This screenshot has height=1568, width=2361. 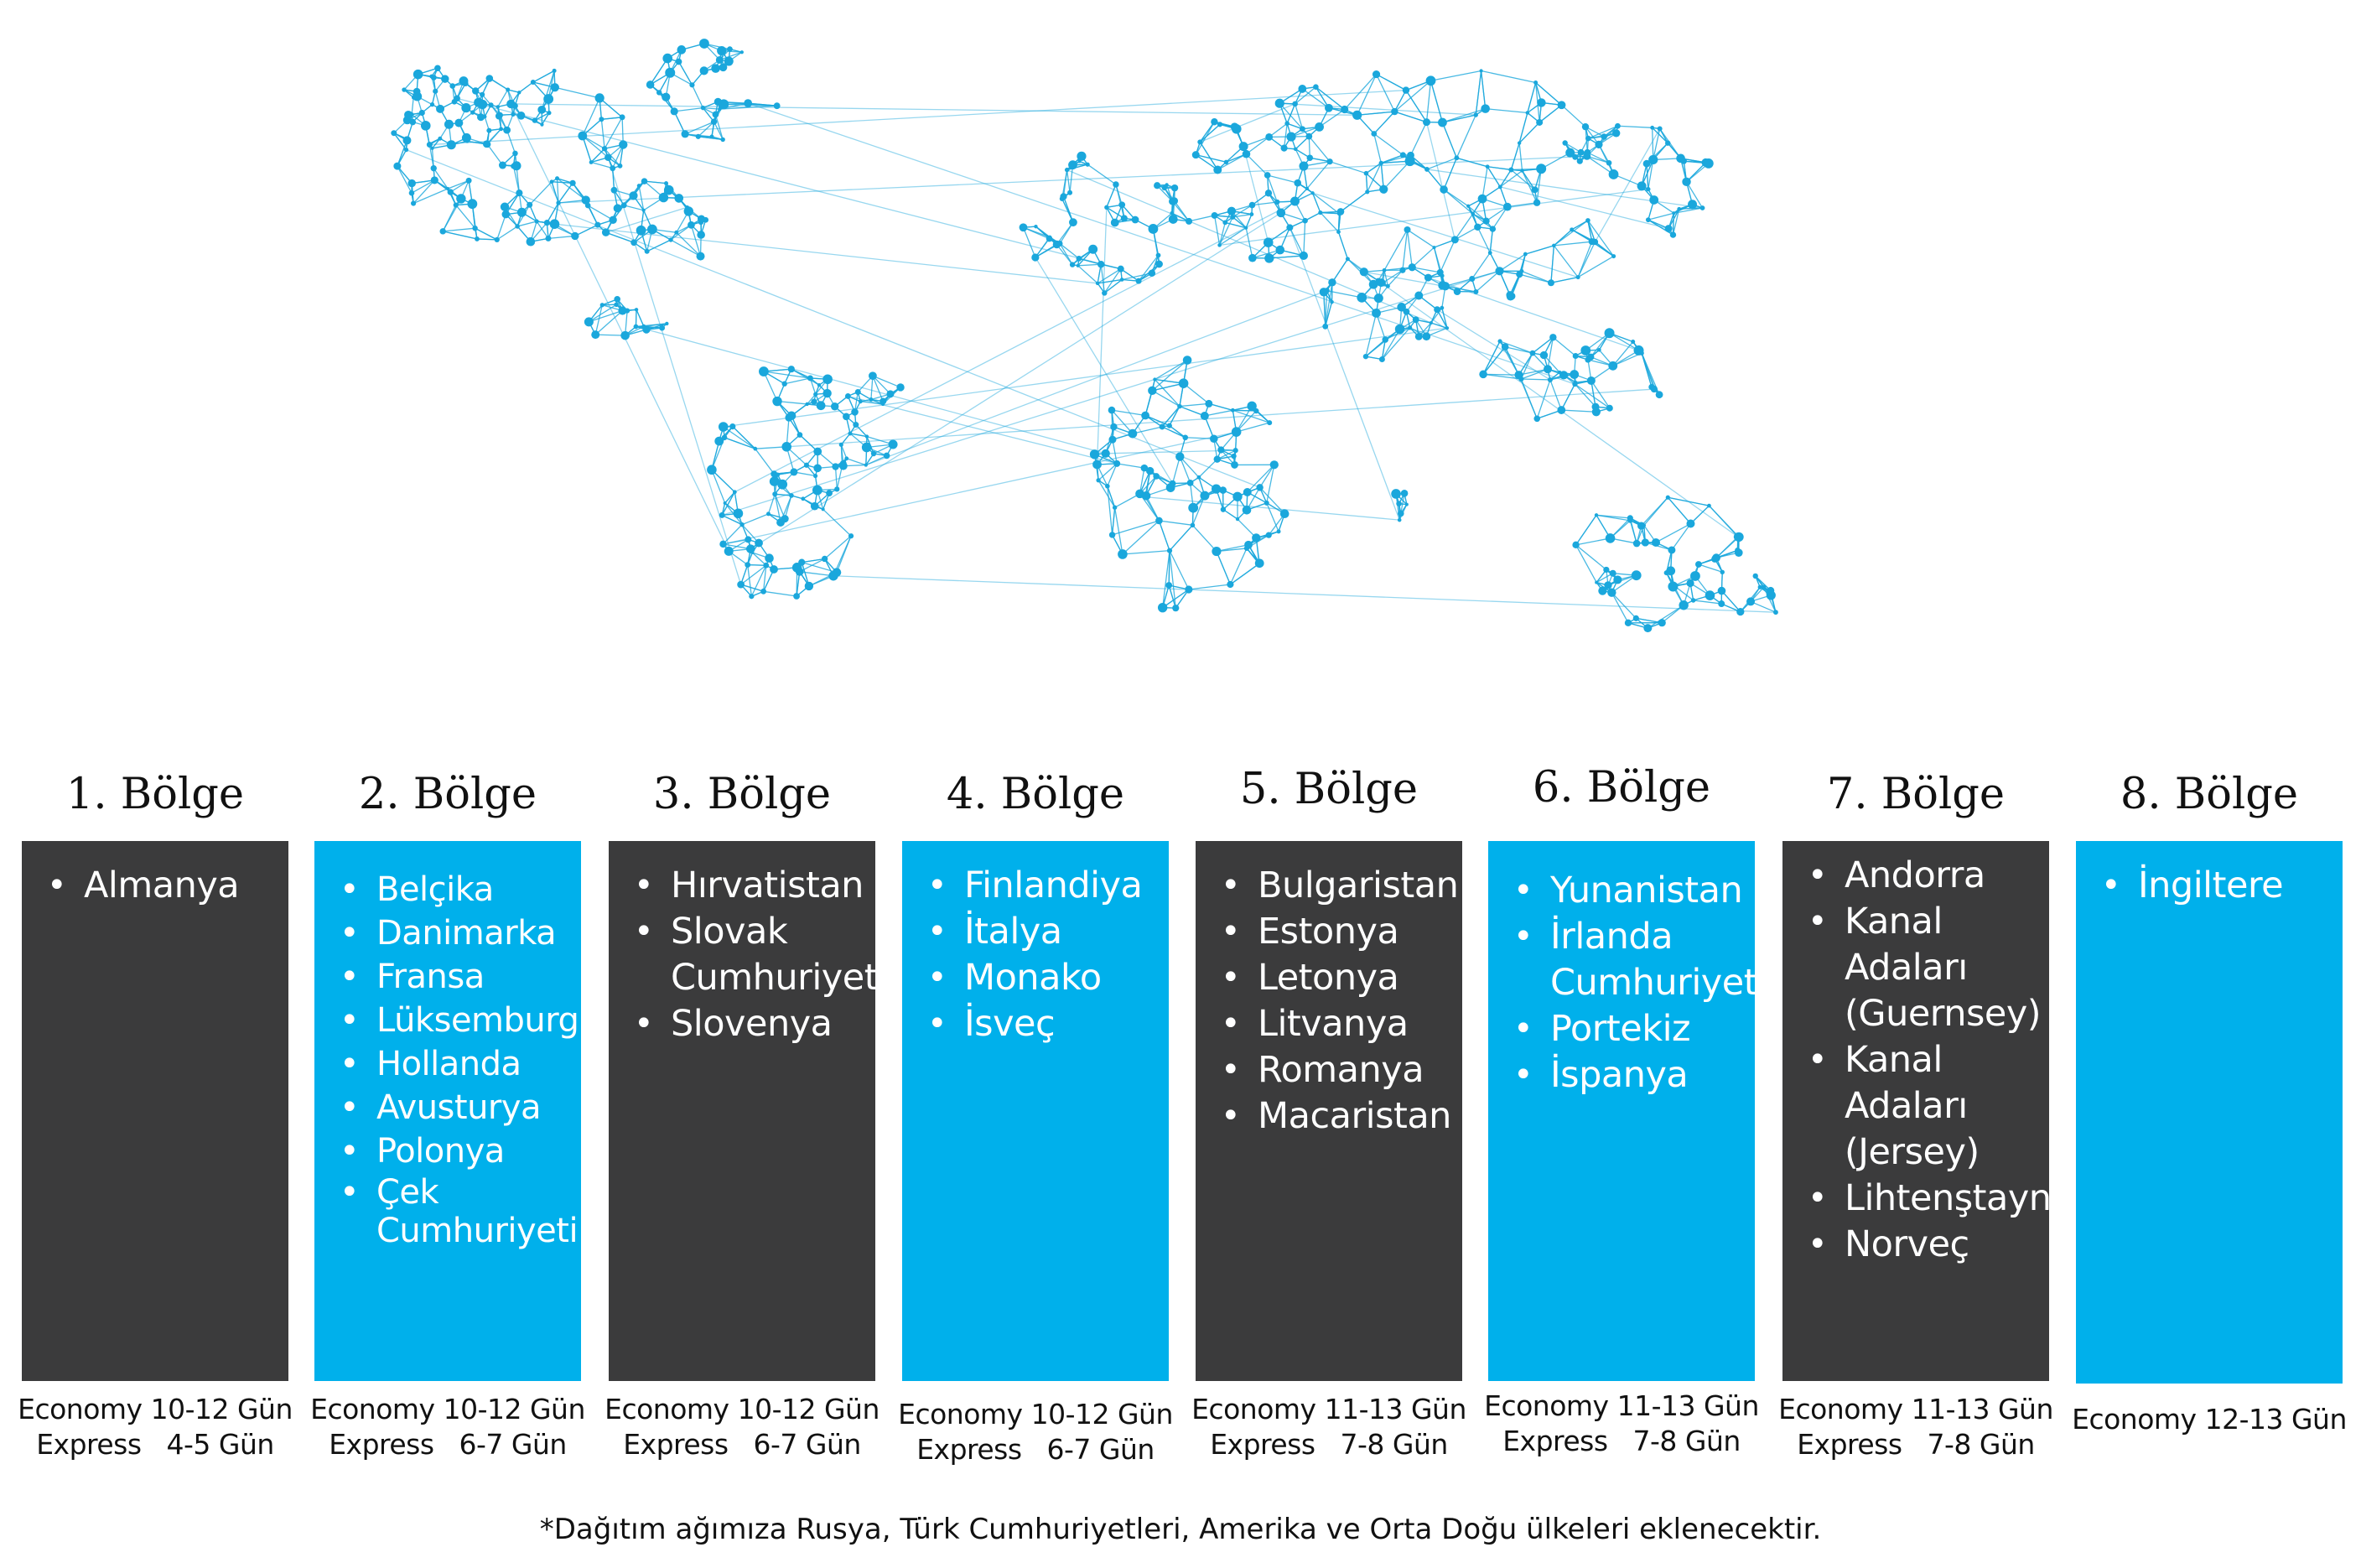 I want to click on country-item: Slovak Cumhuriyeti, so click(x=757, y=955).